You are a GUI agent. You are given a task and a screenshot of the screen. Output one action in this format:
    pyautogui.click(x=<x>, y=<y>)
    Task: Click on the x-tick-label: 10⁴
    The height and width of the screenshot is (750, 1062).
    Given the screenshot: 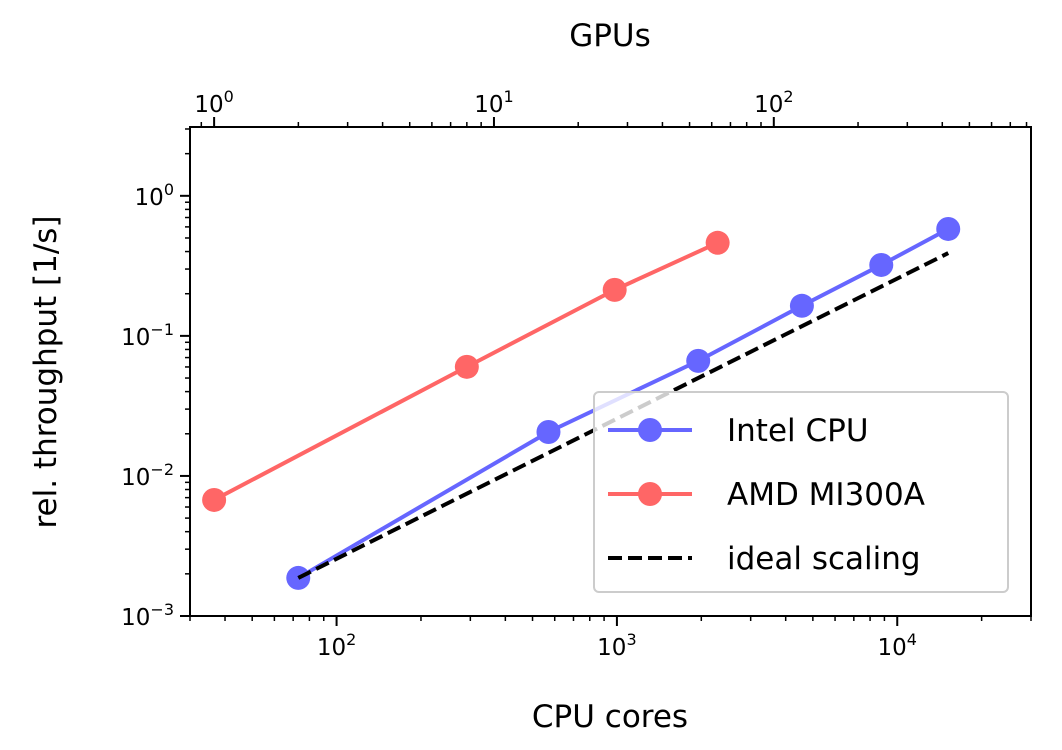 What is the action you would take?
    pyautogui.click(x=897, y=645)
    